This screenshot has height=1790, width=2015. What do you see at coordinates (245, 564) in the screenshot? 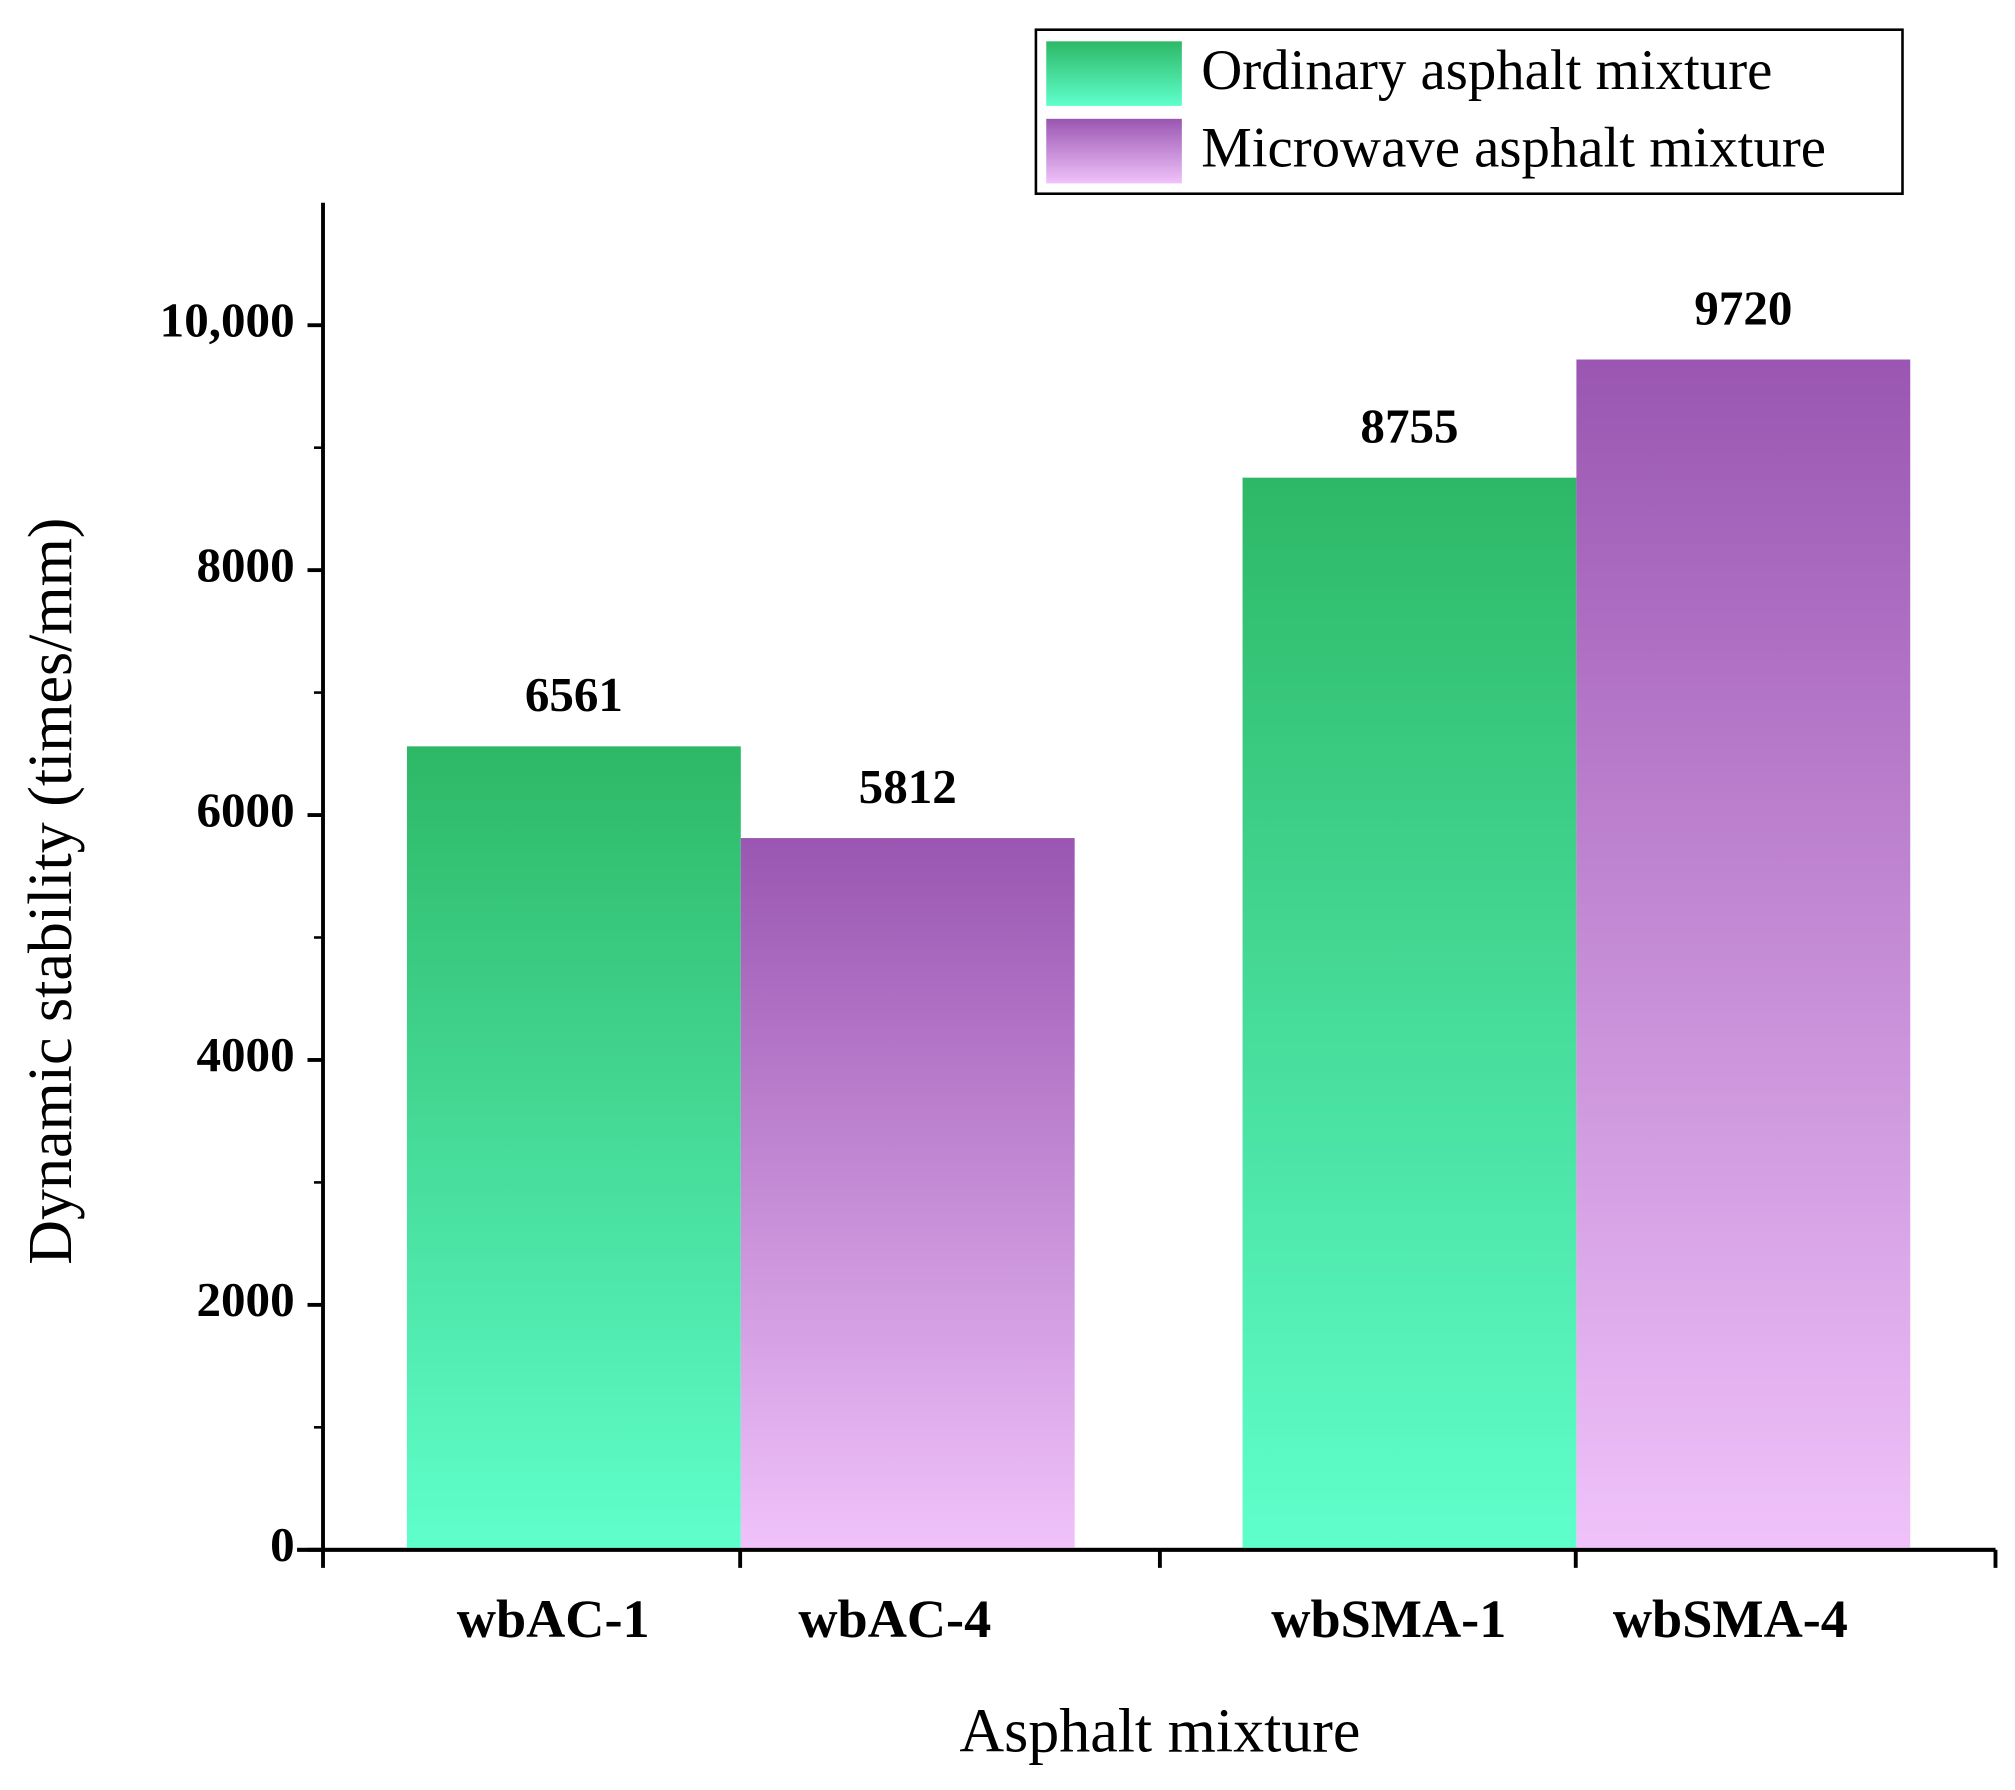
I see `y-tick-label: 8000` at bounding box center [245, 564].